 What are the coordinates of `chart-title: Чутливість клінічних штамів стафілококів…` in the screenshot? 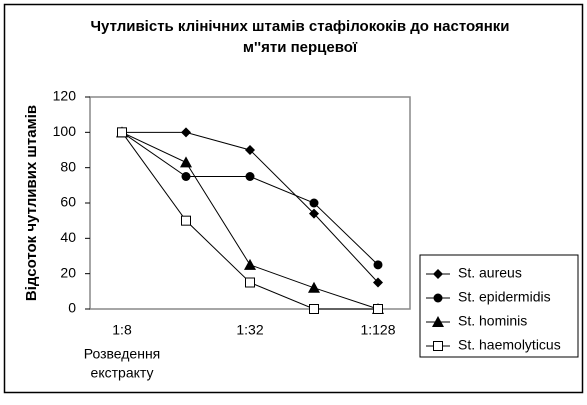 It's located at (300, 26).